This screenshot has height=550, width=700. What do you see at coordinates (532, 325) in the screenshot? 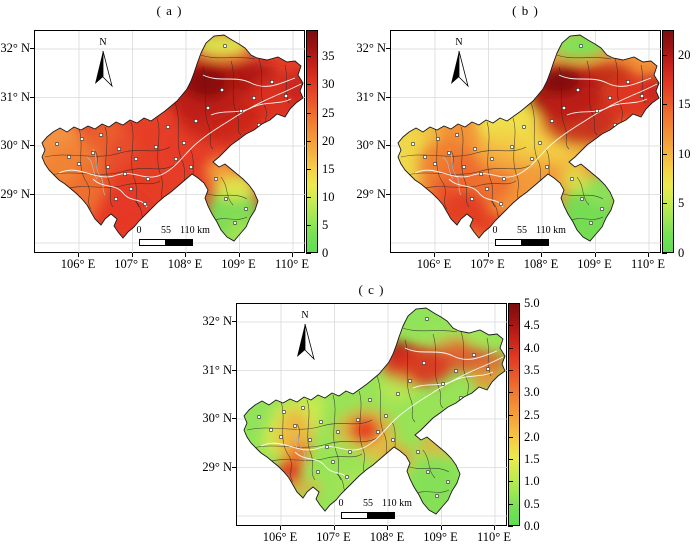
I see `colorbar-tick-label: 4.5` at bounding box center [532, 325].